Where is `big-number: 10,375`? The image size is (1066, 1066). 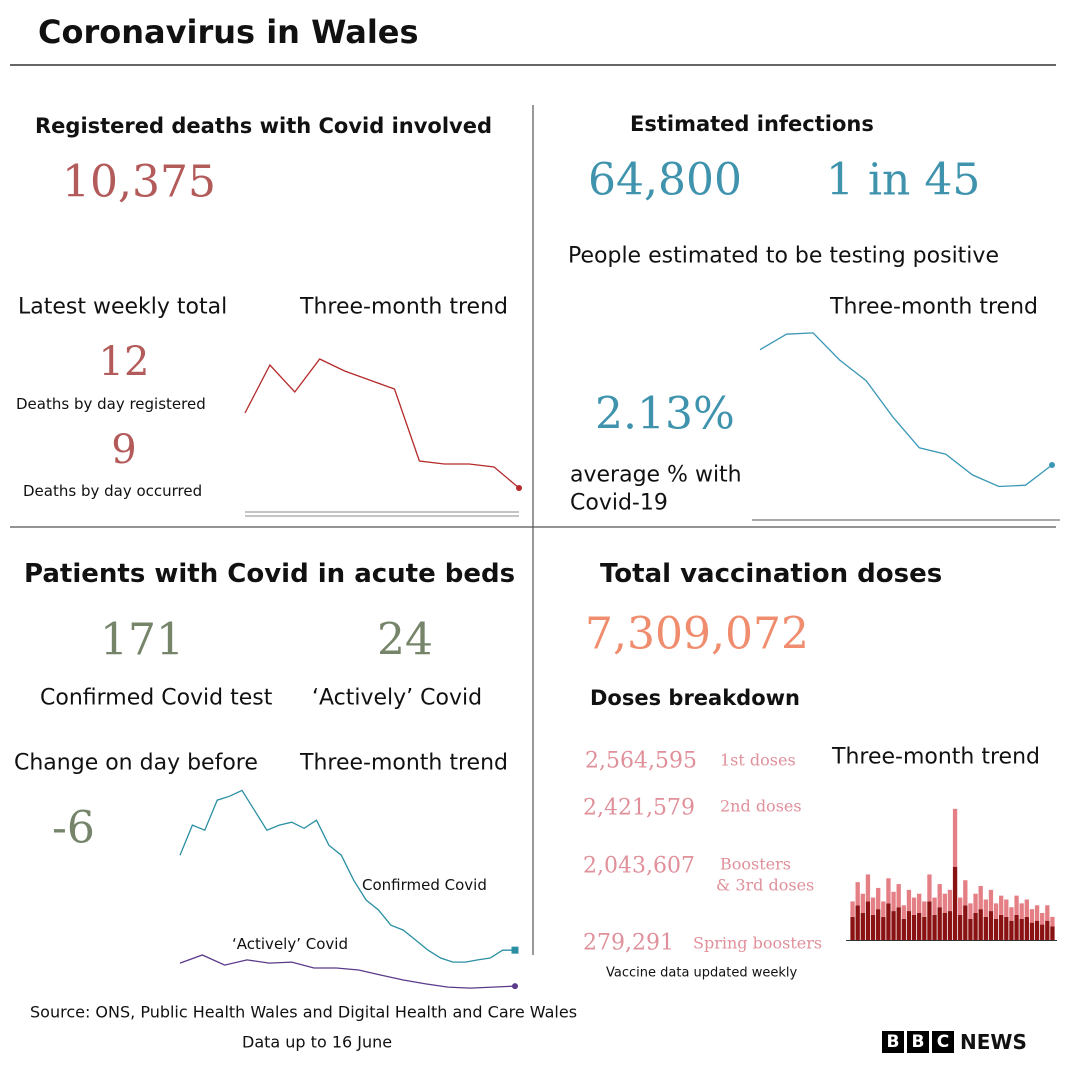 big-number: 10,375 is located at coordinates (139, 182).